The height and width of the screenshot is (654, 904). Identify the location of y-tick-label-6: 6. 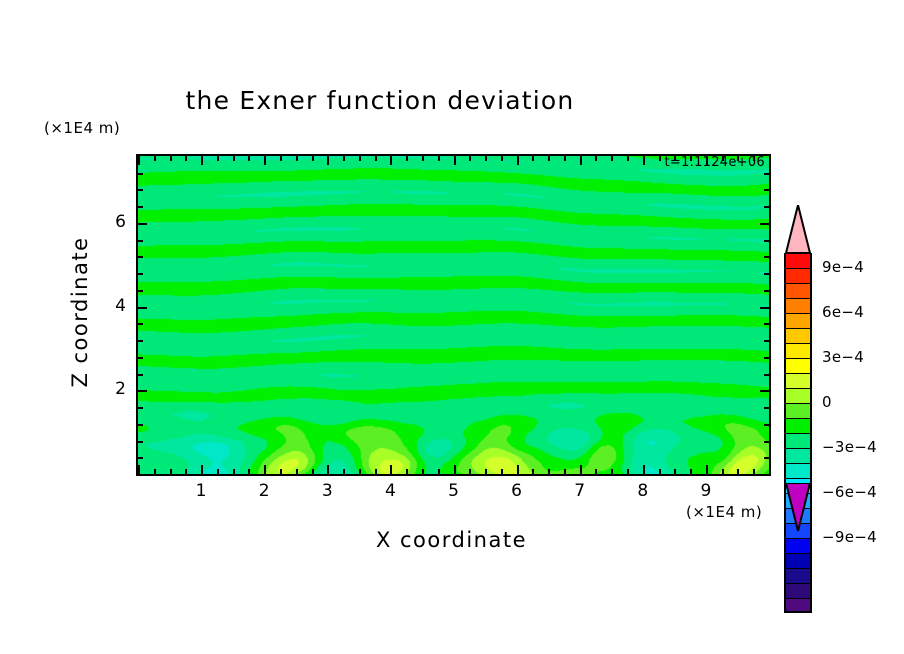
(120, 221).